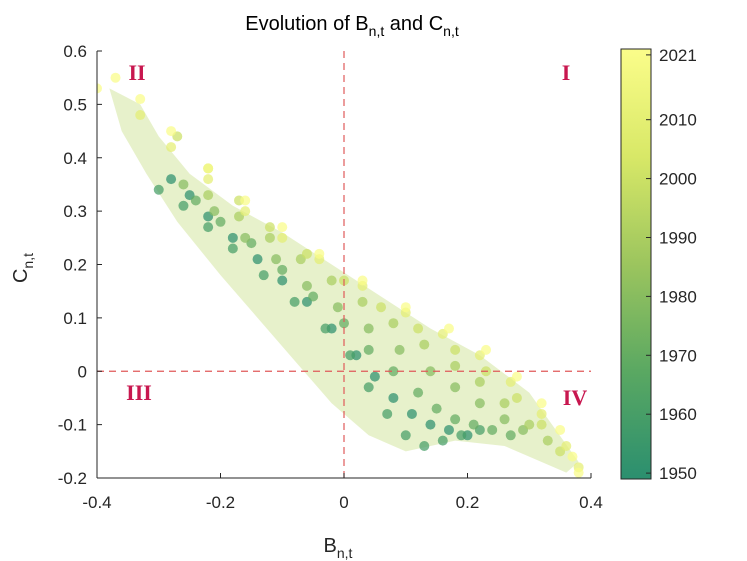 This screenshot has height=561, width=747. What do you see at coordinates (96, 502) in the screenshot?
I see `x-tick-label: -0.4` at bounding box center [96, 502].